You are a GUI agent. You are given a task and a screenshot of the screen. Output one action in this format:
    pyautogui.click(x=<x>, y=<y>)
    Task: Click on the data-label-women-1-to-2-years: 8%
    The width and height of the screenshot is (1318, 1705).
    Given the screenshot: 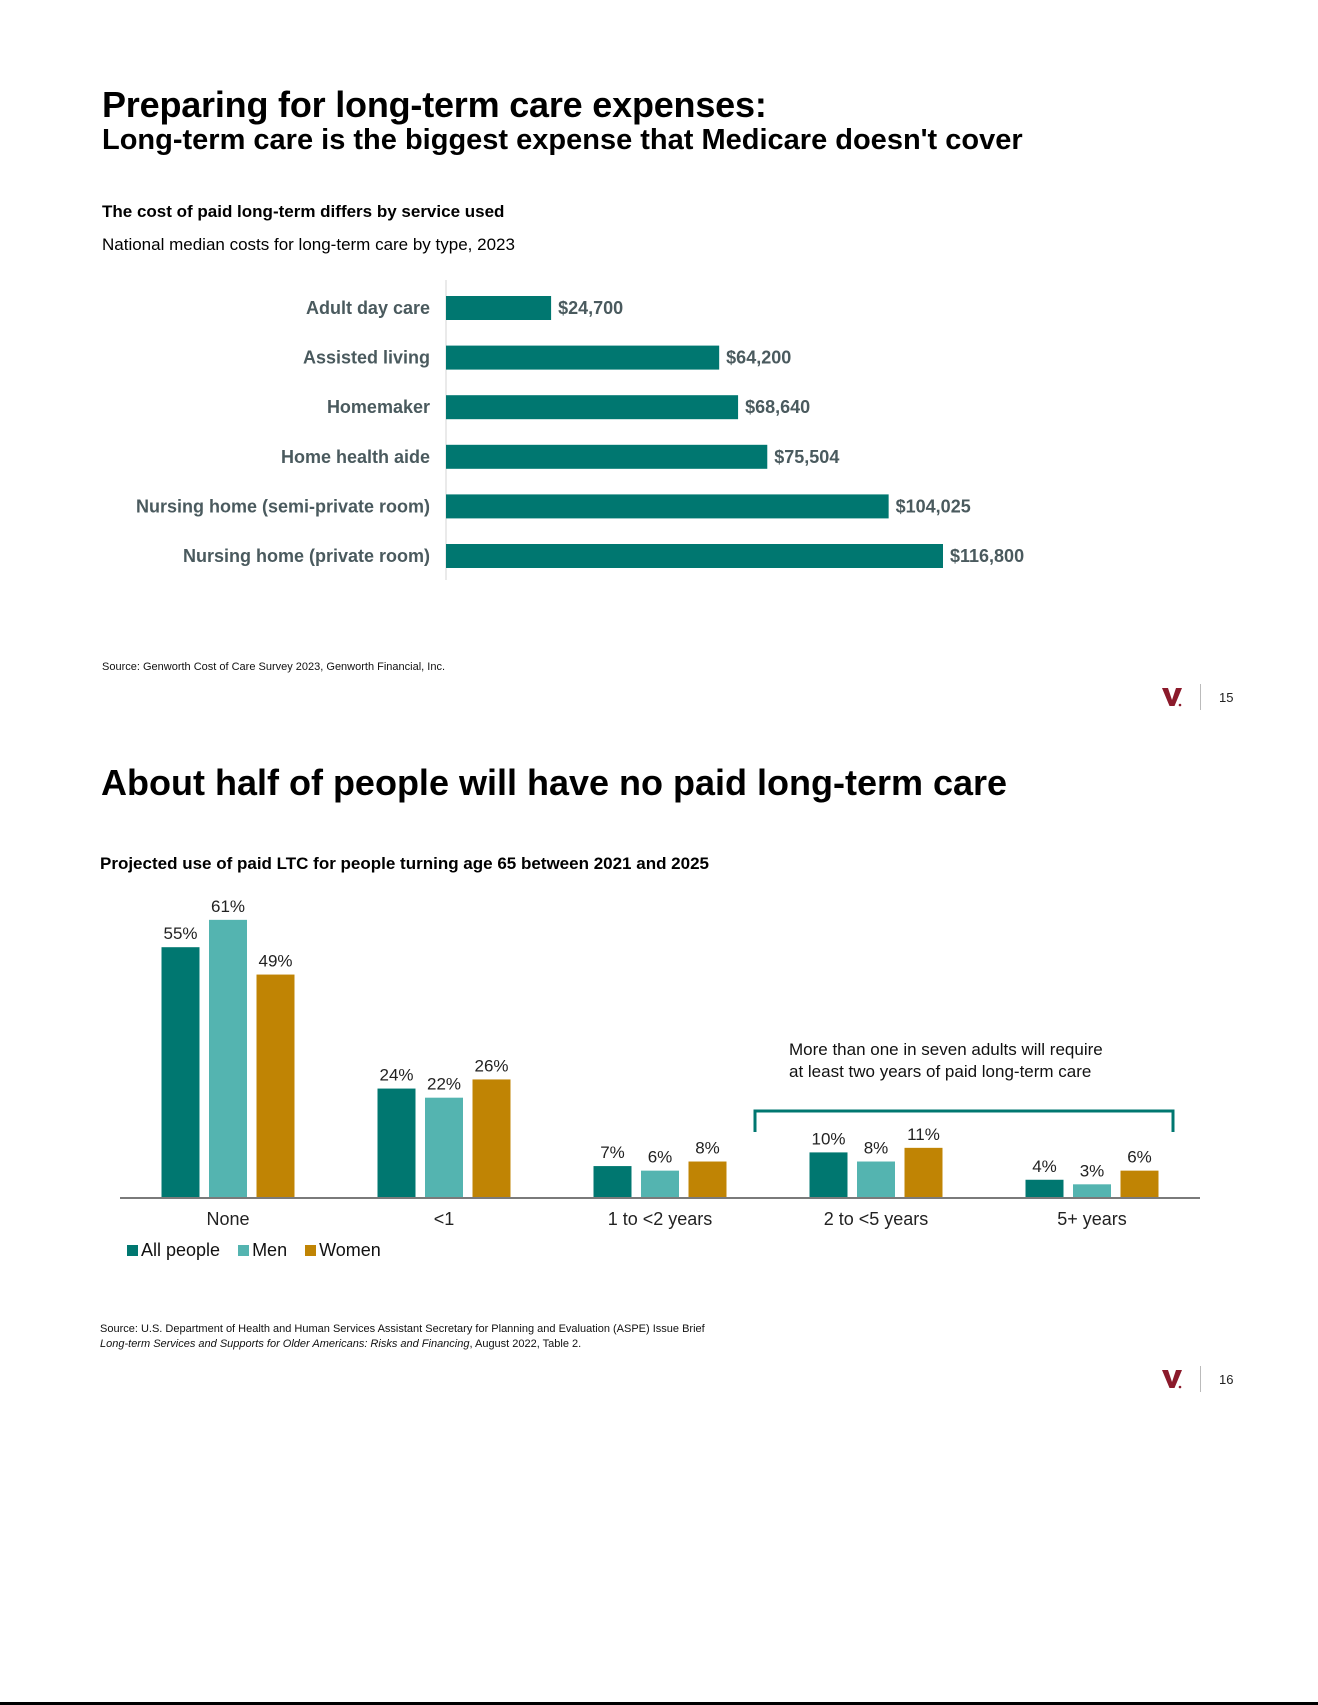 What is the action you would take?
    pyautogui.click(x=707, y=1148)
    